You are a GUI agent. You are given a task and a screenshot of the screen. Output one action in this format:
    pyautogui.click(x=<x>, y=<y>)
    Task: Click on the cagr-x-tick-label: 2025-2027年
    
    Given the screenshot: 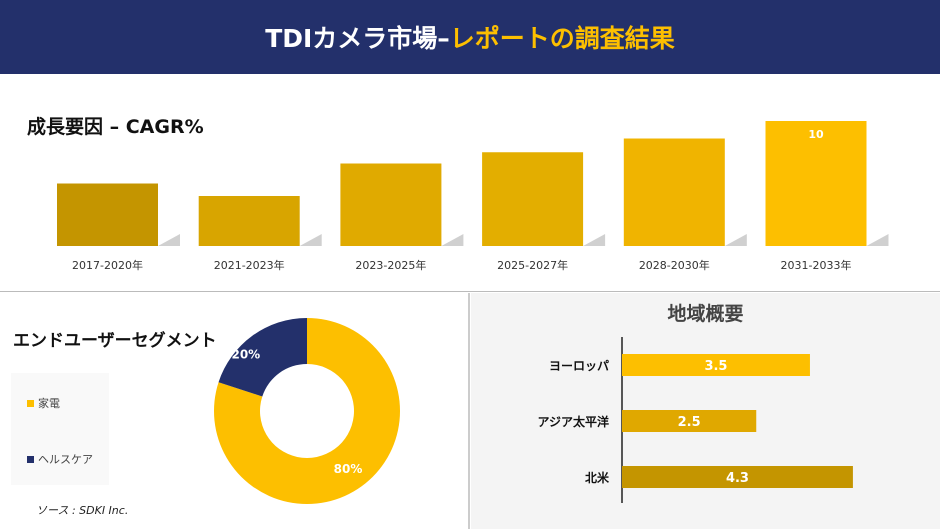 What is the action you would take?
    pyautogui.click(x=532, y=265)
    